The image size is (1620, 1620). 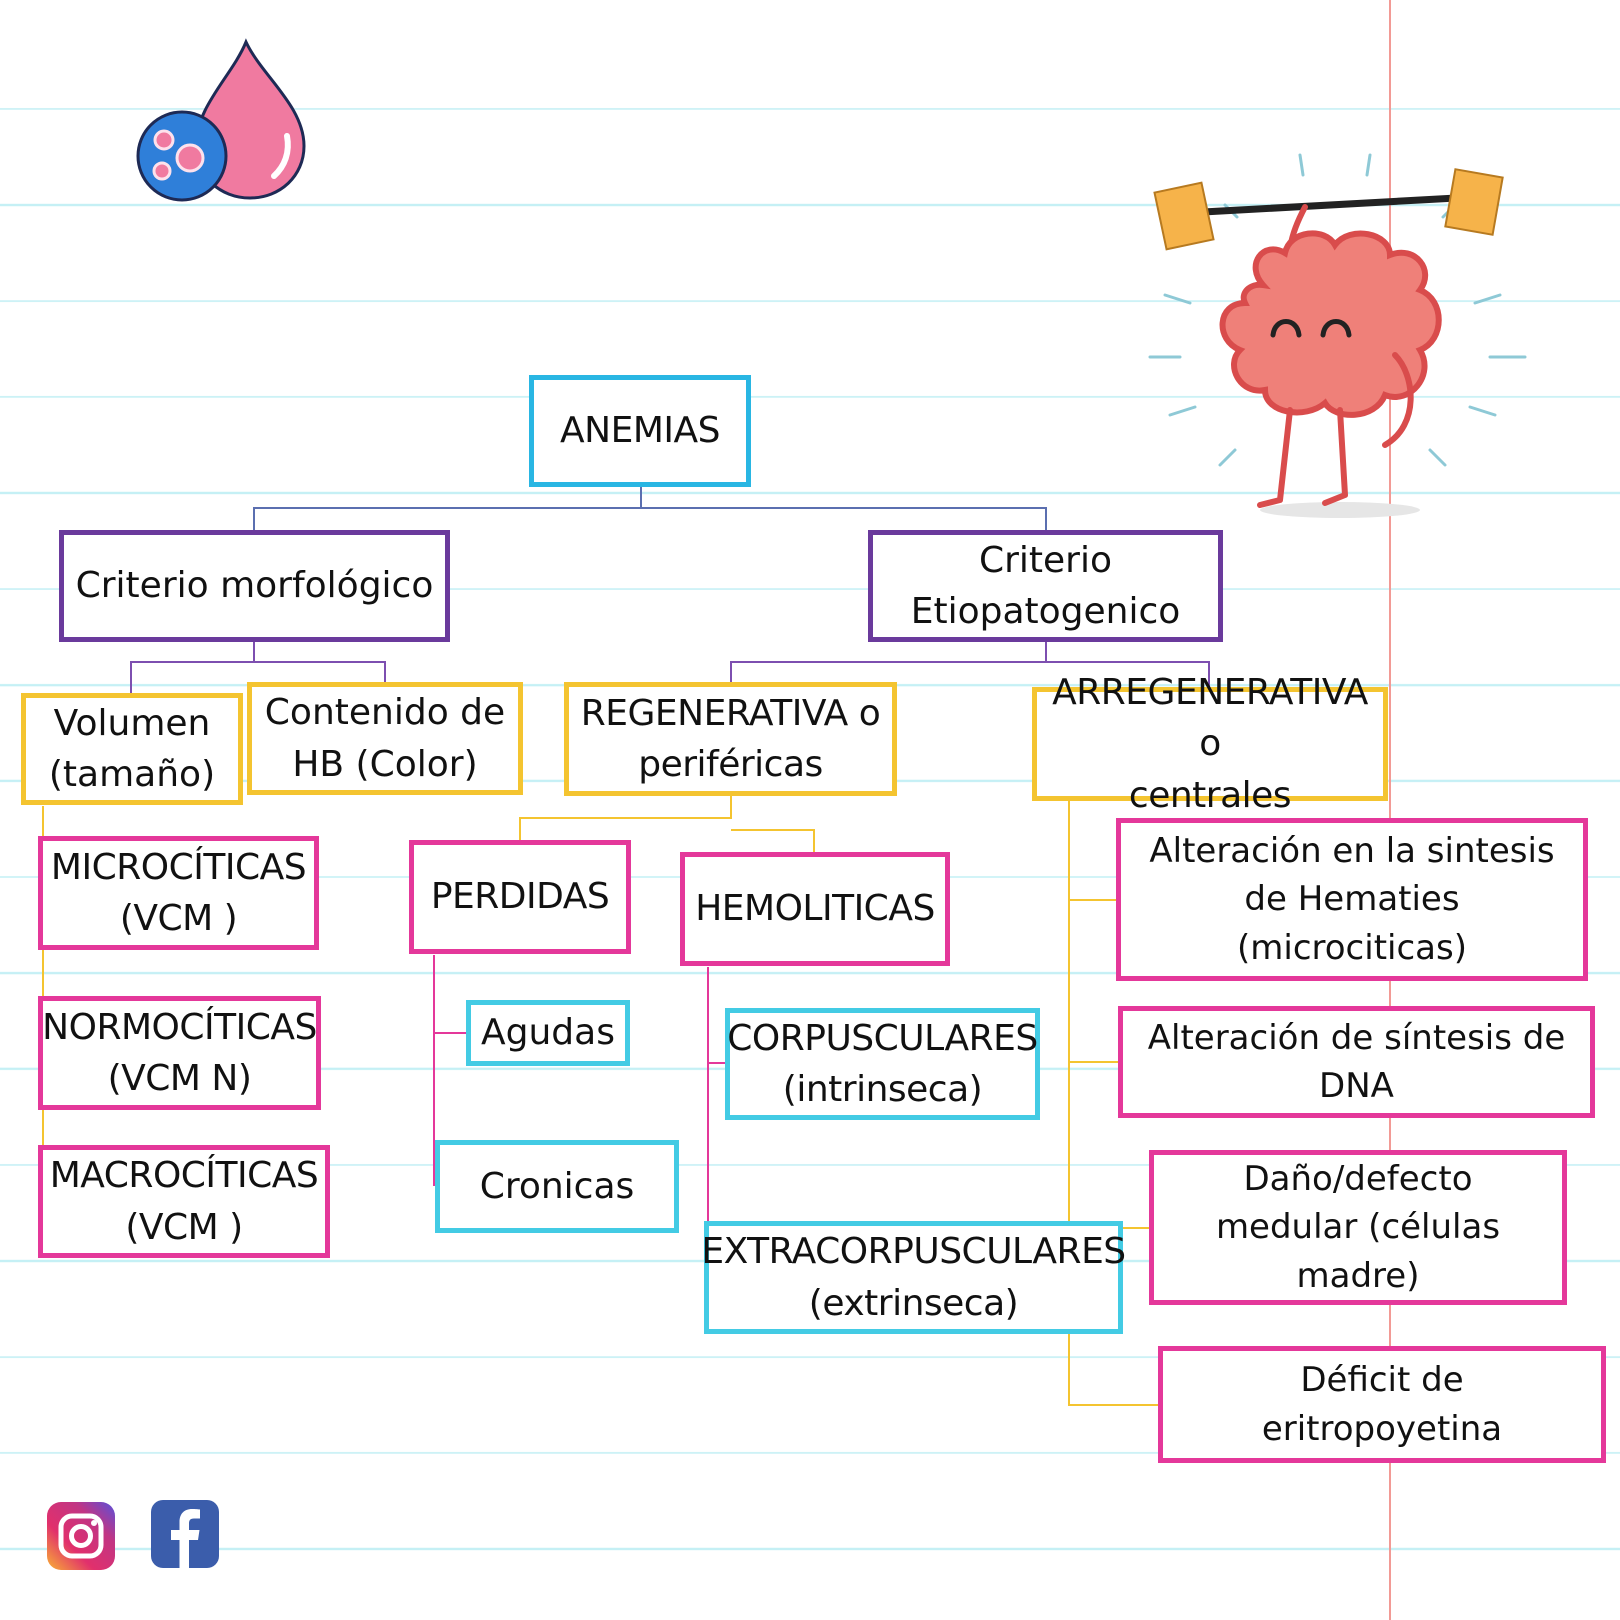 I want to click on node-contenido-hb: Contenido de HB (Color), so click(x=385, y=738).